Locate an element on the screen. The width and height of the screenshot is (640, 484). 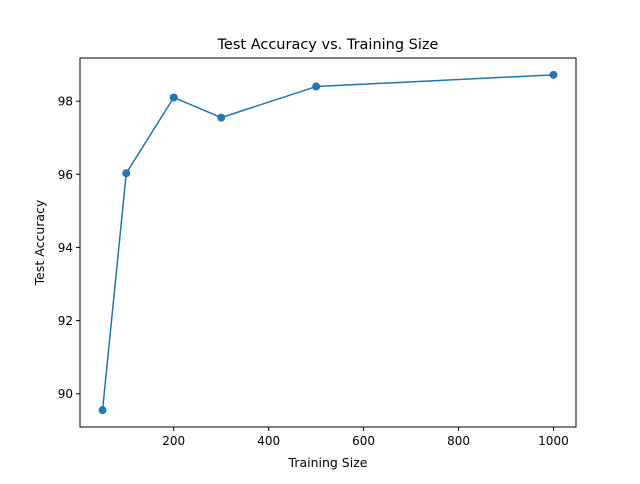
x-tick-label: 200 is located at coordinates (173, 441).